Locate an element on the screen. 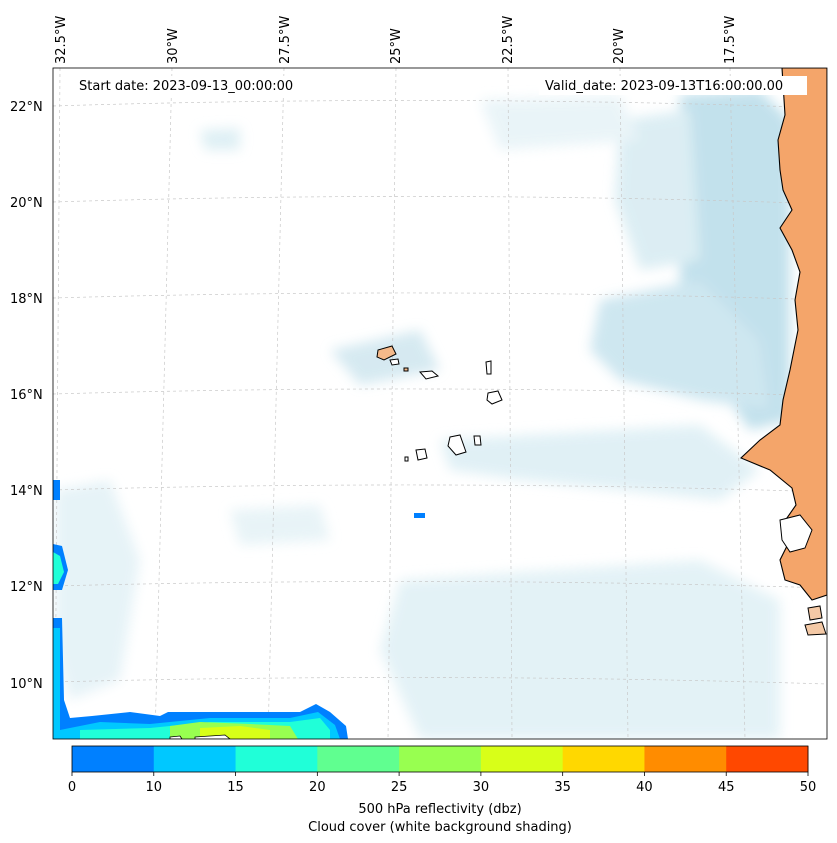  lat-label: 18°N is located at coordinates (26, 299).